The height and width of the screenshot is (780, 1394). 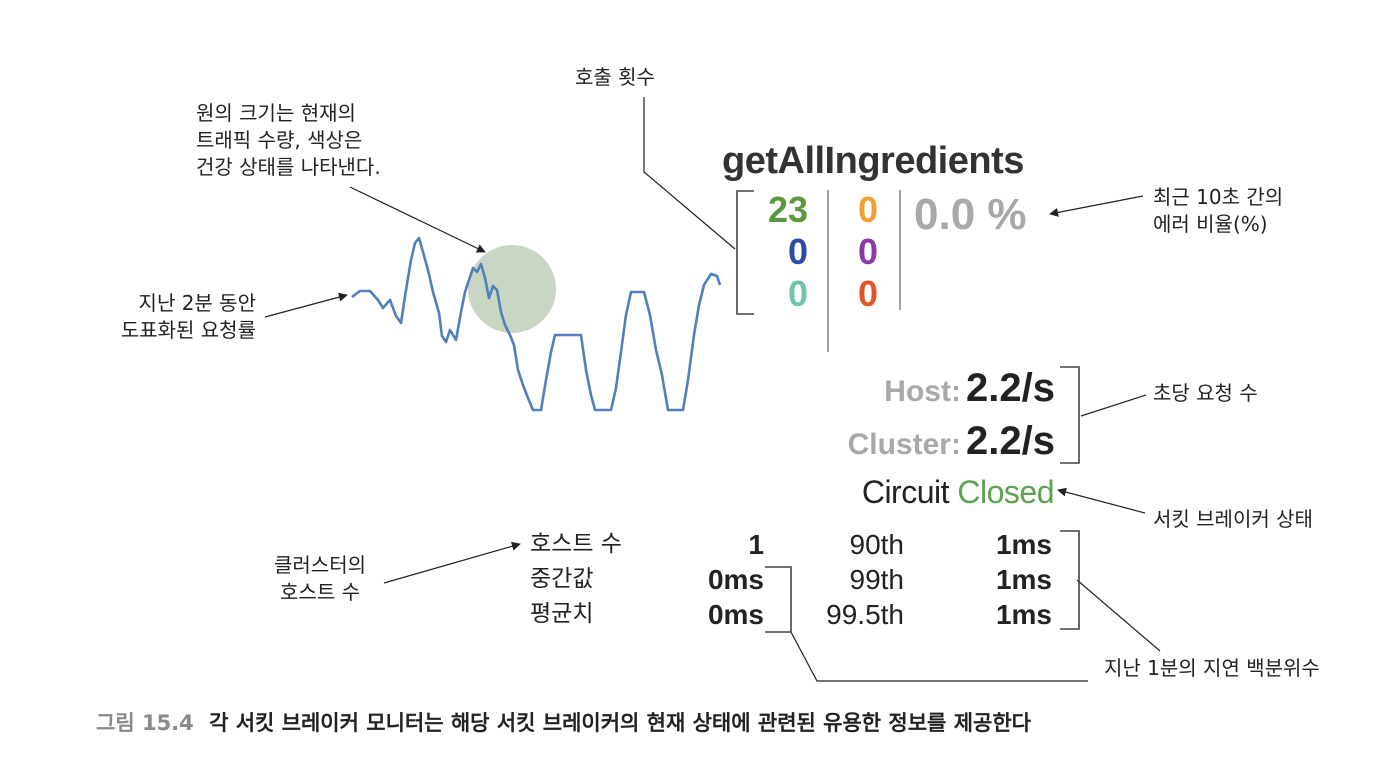 What do you see at coordinates (756, 544) in the screenshot?
I see `host-count-value: 1` at bounding box center [756, 544].